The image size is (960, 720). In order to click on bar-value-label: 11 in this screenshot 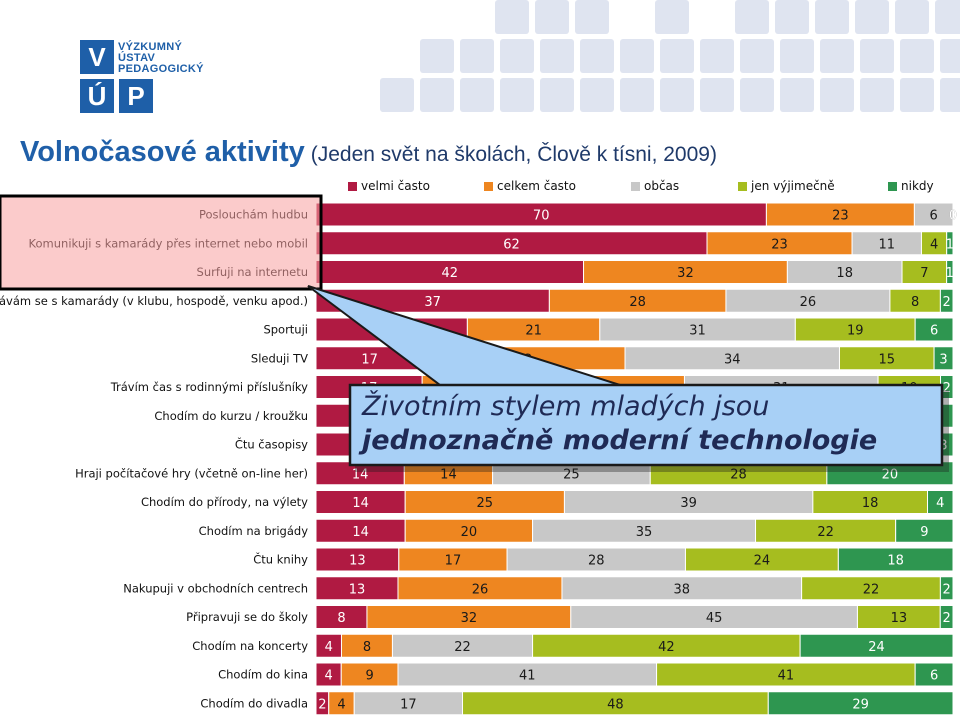, I will do `click(887, 244)`.